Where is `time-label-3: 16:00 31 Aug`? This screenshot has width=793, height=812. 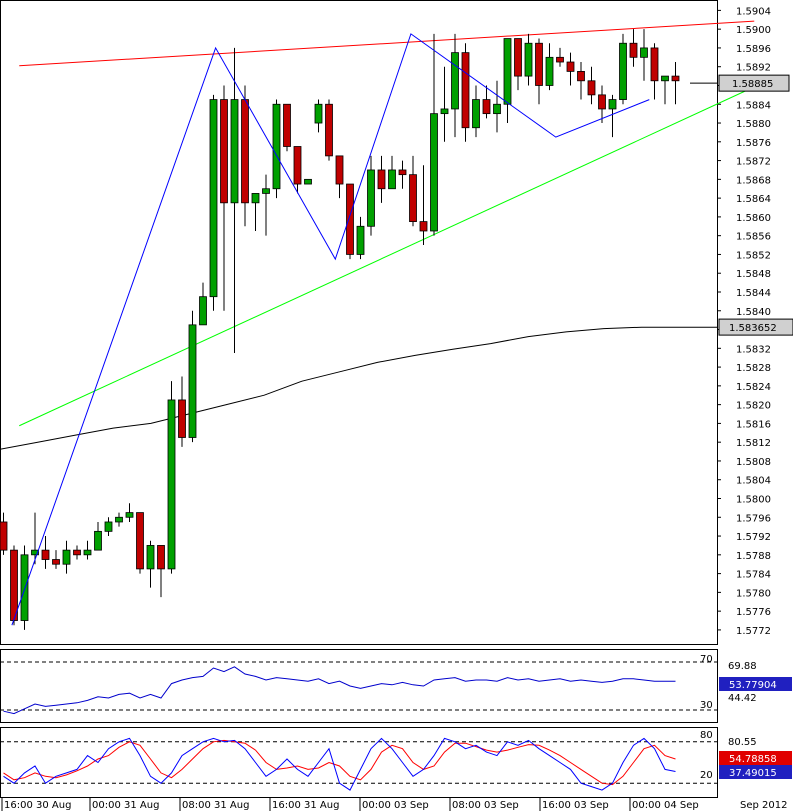
time-label-3: 16:00 31 Aug is located at coordinates (305, 805).